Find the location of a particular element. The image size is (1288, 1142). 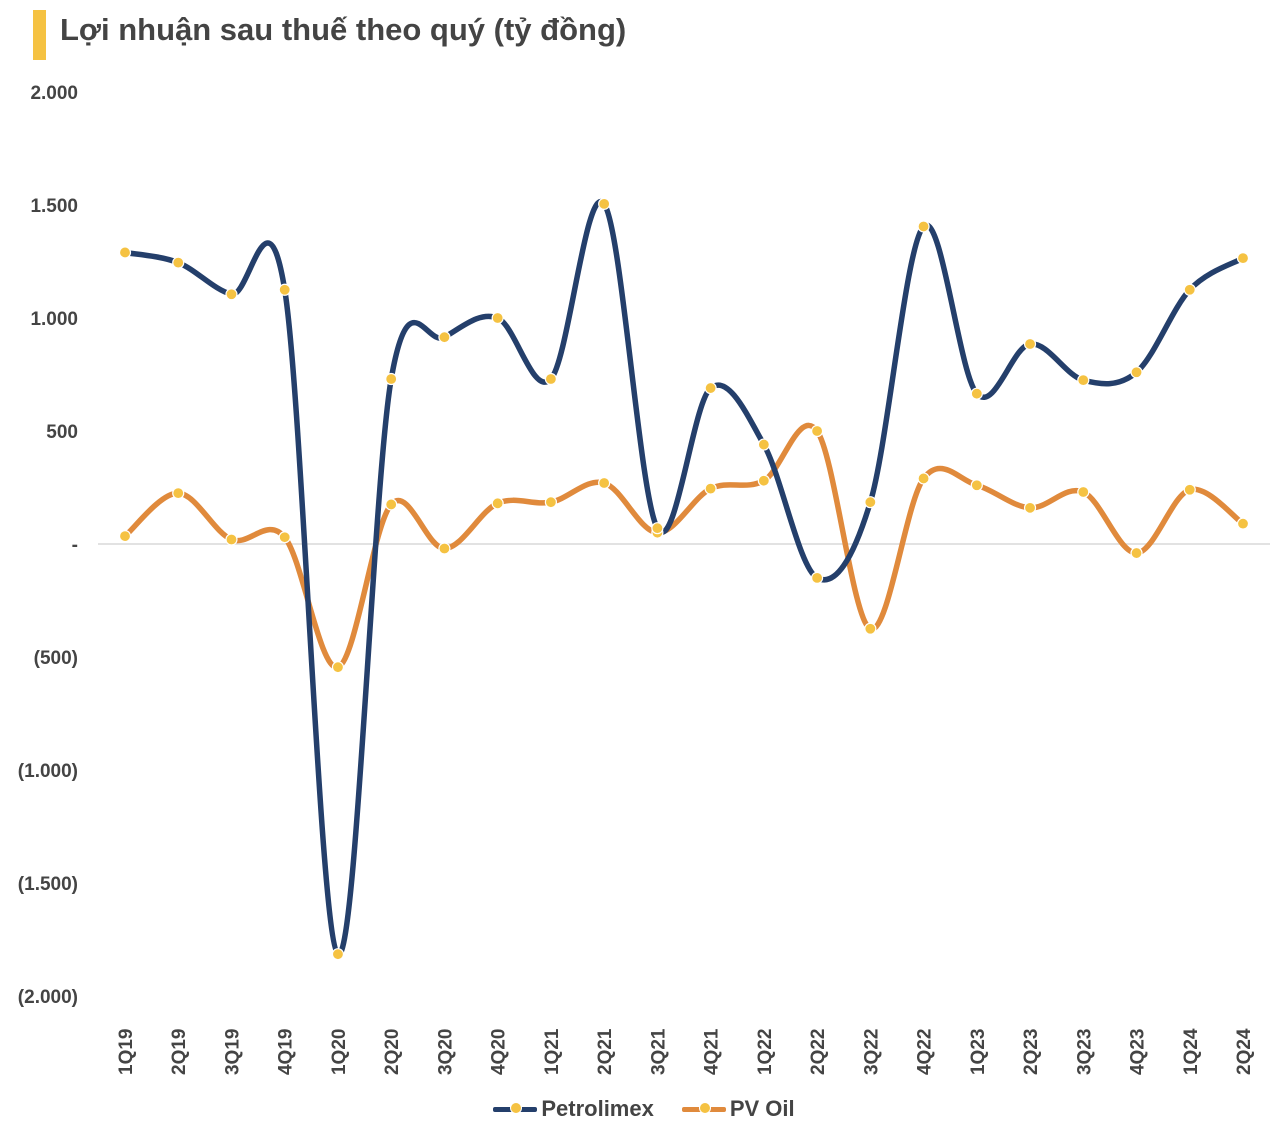

x-tick-label: 4Q19 is located at coordinates (286, 1052).